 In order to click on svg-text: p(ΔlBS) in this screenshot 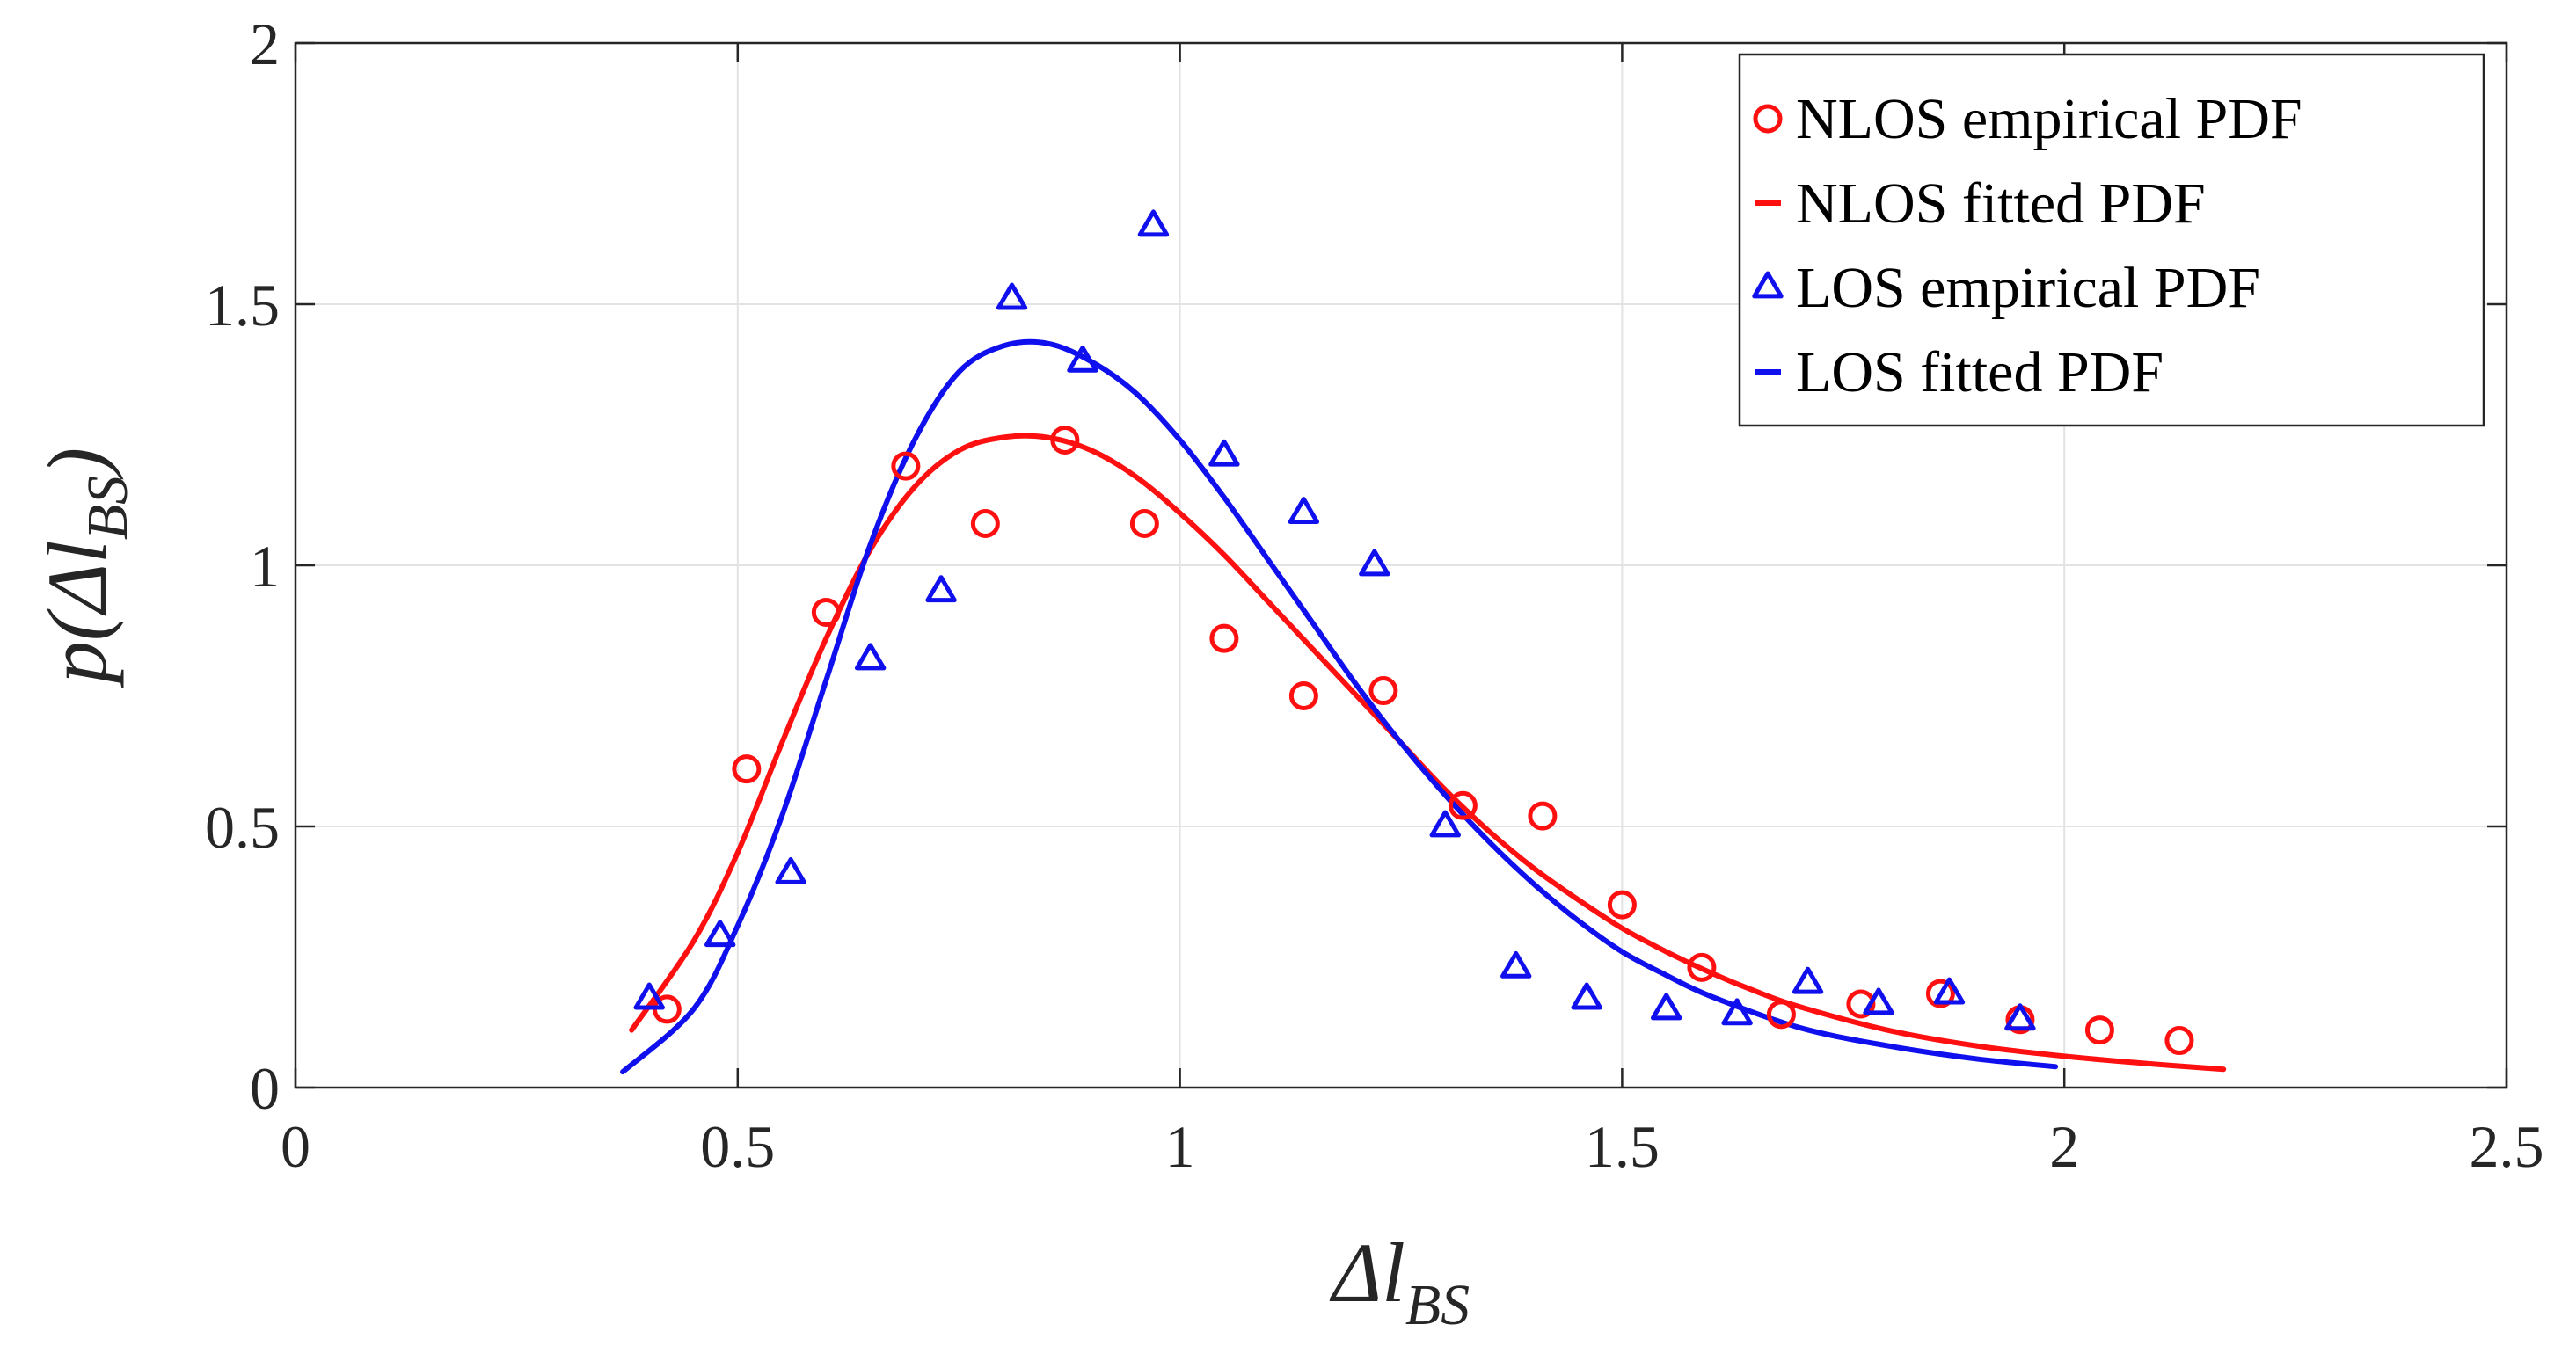, I will do `click(85, 568)`.